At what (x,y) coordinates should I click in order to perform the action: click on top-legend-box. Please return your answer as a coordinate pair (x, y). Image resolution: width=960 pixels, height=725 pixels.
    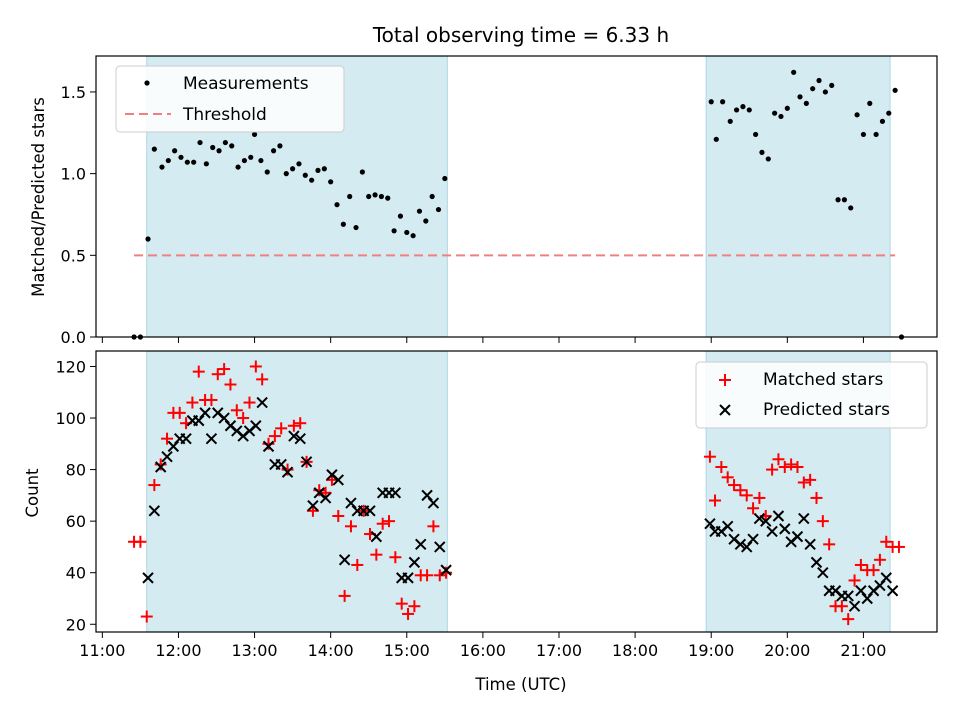
    Looking at the image, I should click on (230, 99).